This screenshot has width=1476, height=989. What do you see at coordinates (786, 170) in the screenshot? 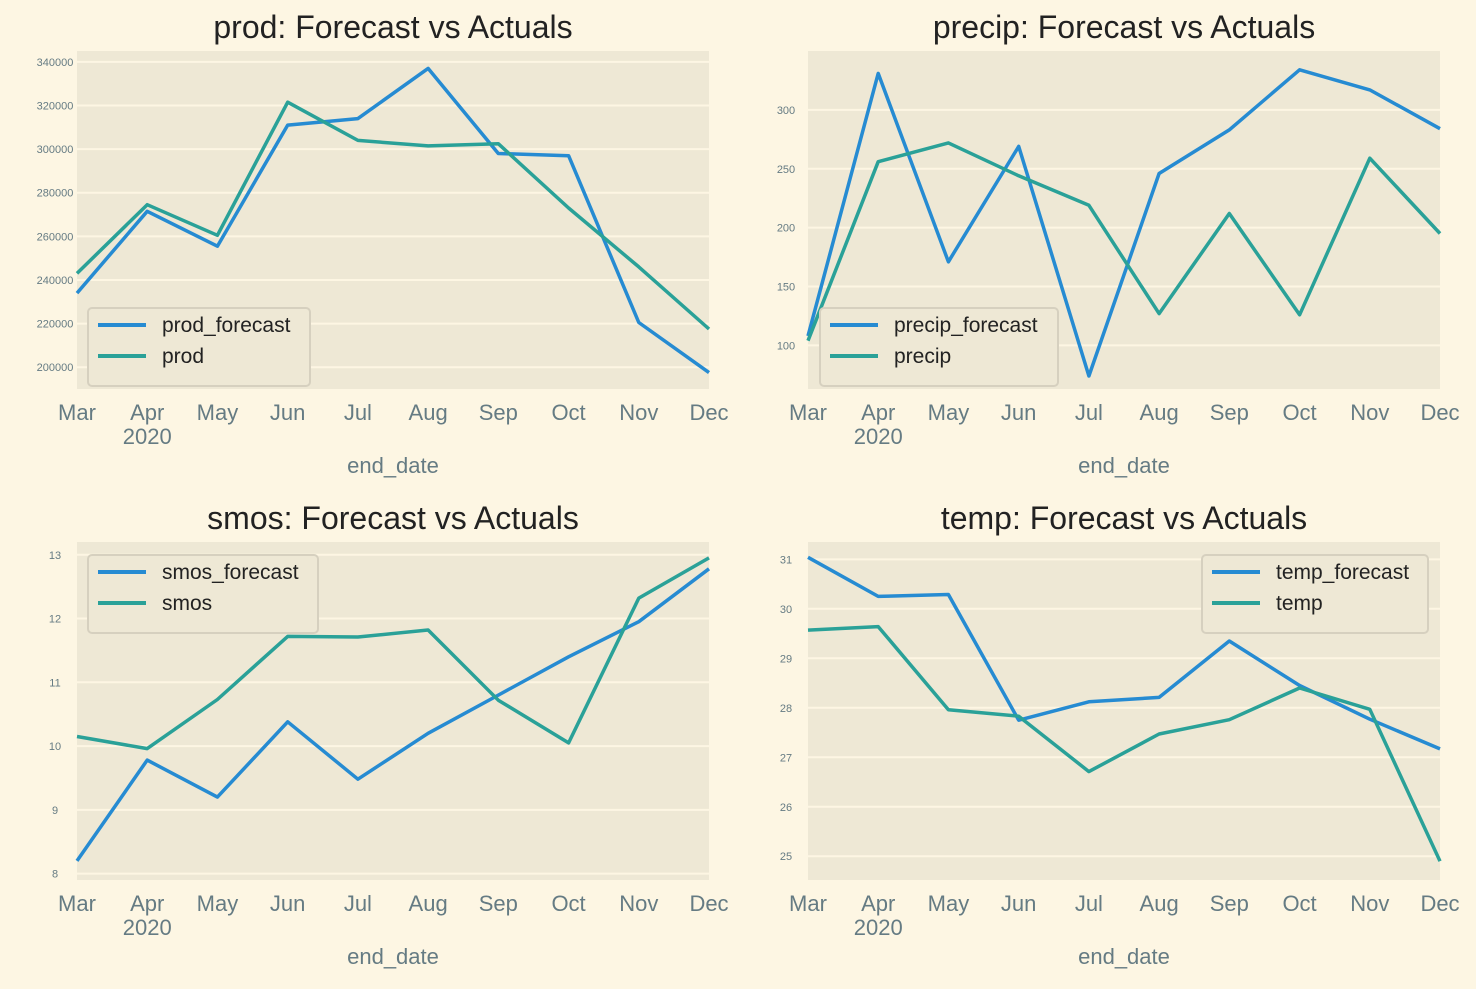
I see `chart-2-ytick-label: 250` at bounding box center [786, 170].